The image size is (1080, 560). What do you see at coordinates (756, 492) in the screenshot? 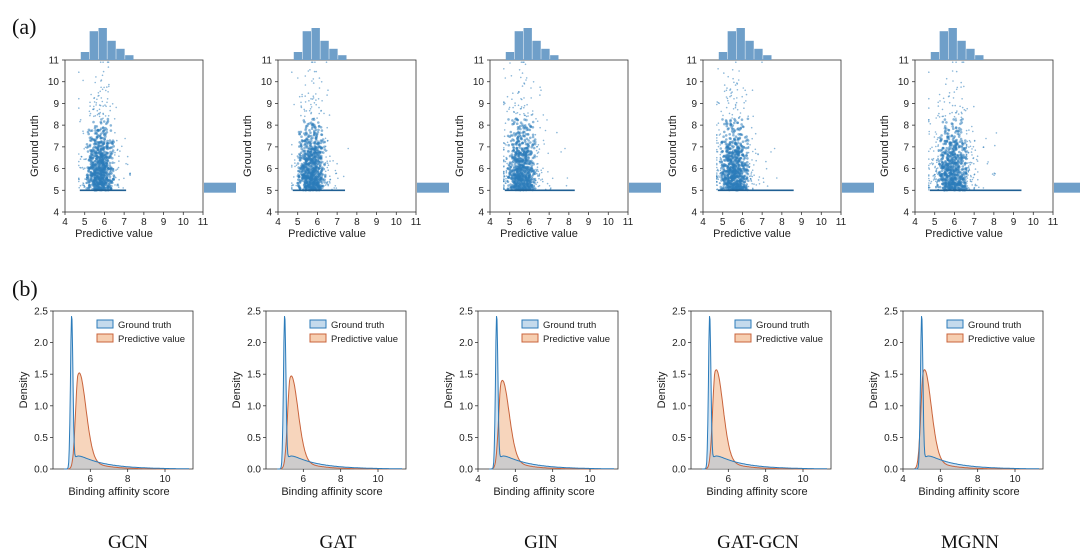
I see `x-axis-label: Binding affinity score` at bounding box center [756, 492].